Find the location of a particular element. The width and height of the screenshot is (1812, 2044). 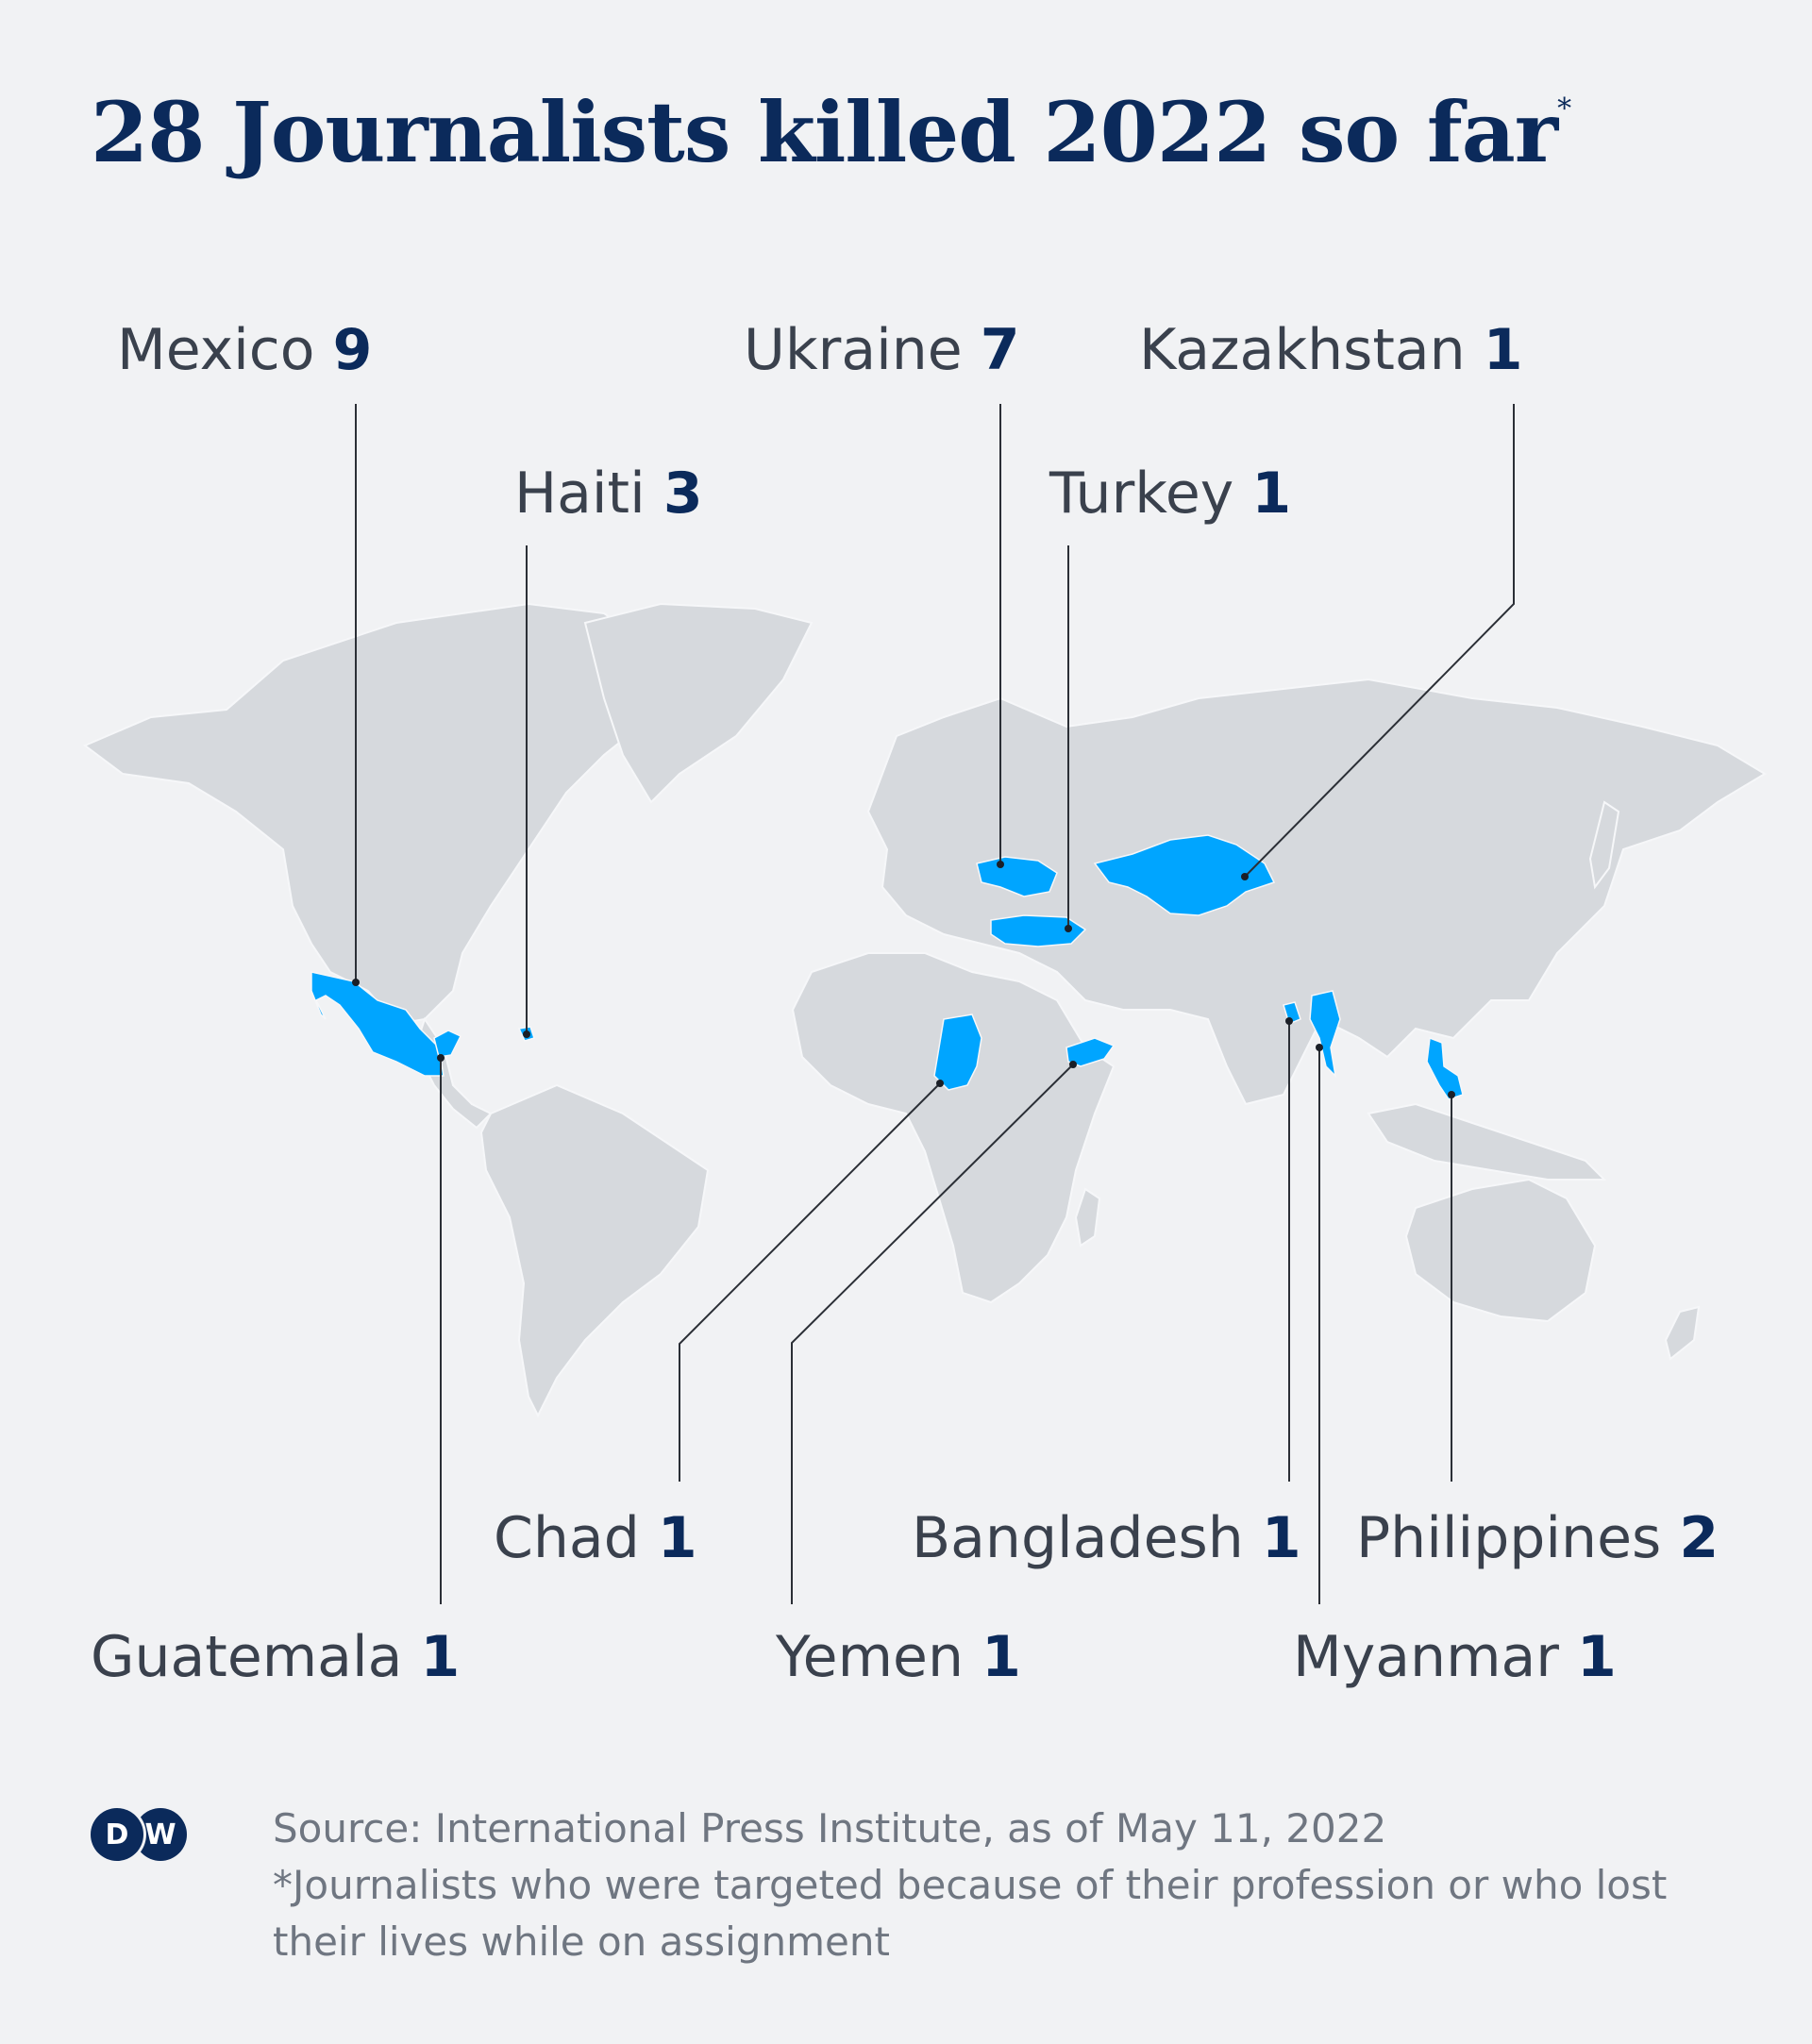

dw-logo-d: D is located at coordinates (117, 1834).